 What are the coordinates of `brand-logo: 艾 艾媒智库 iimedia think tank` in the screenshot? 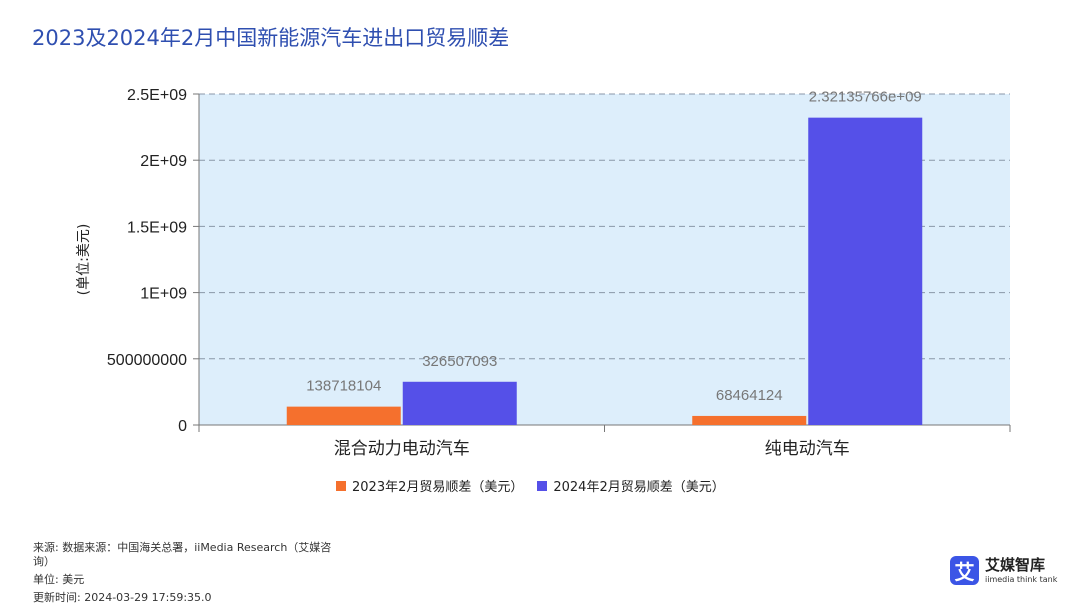 It's located at (1003, 570).